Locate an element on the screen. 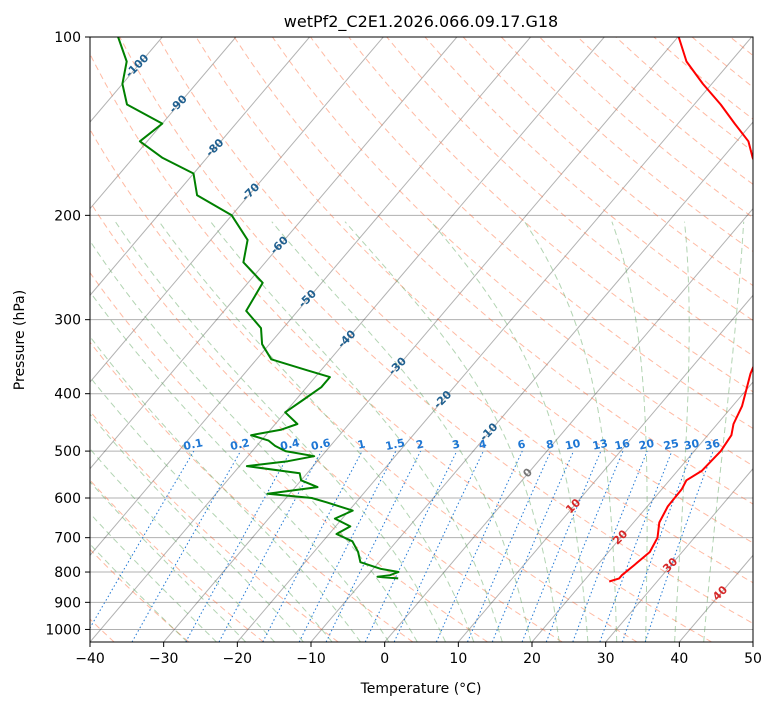 The width and height of the screenshot is (775, 708). mixing-ratio-label: 6 is located at coordinates (521, 444).